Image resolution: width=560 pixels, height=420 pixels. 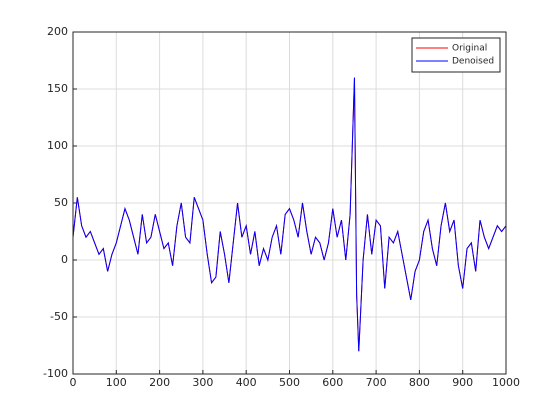 I want to click on y-tick-label: 150, so click(x=57, y=88).